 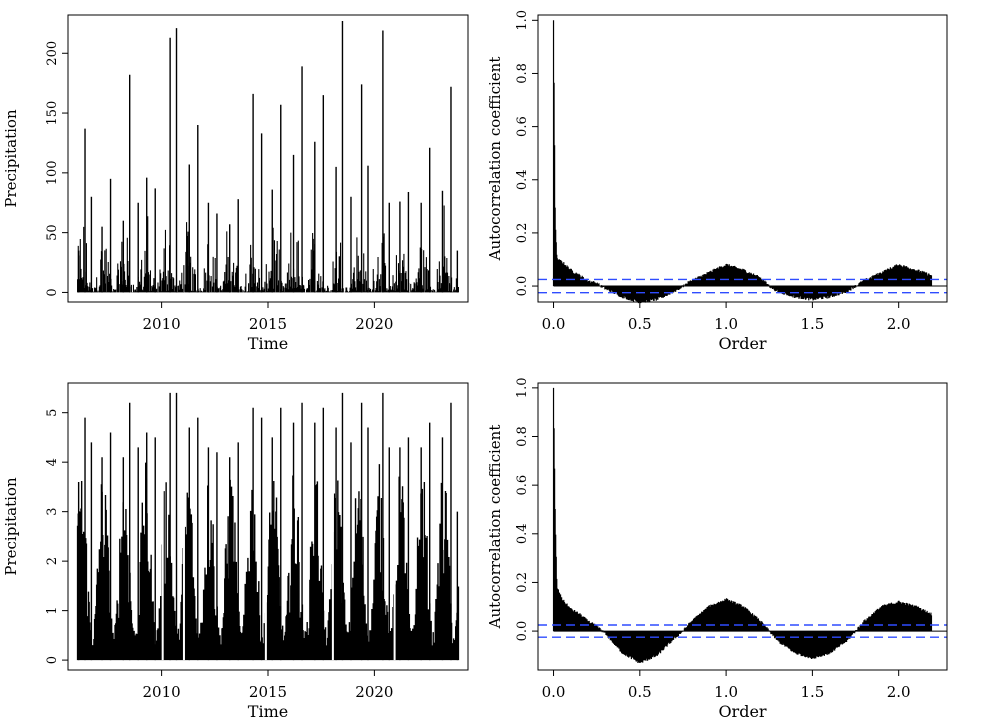 I want to click on y-tick-label: 4, so click(x=52, y=462).